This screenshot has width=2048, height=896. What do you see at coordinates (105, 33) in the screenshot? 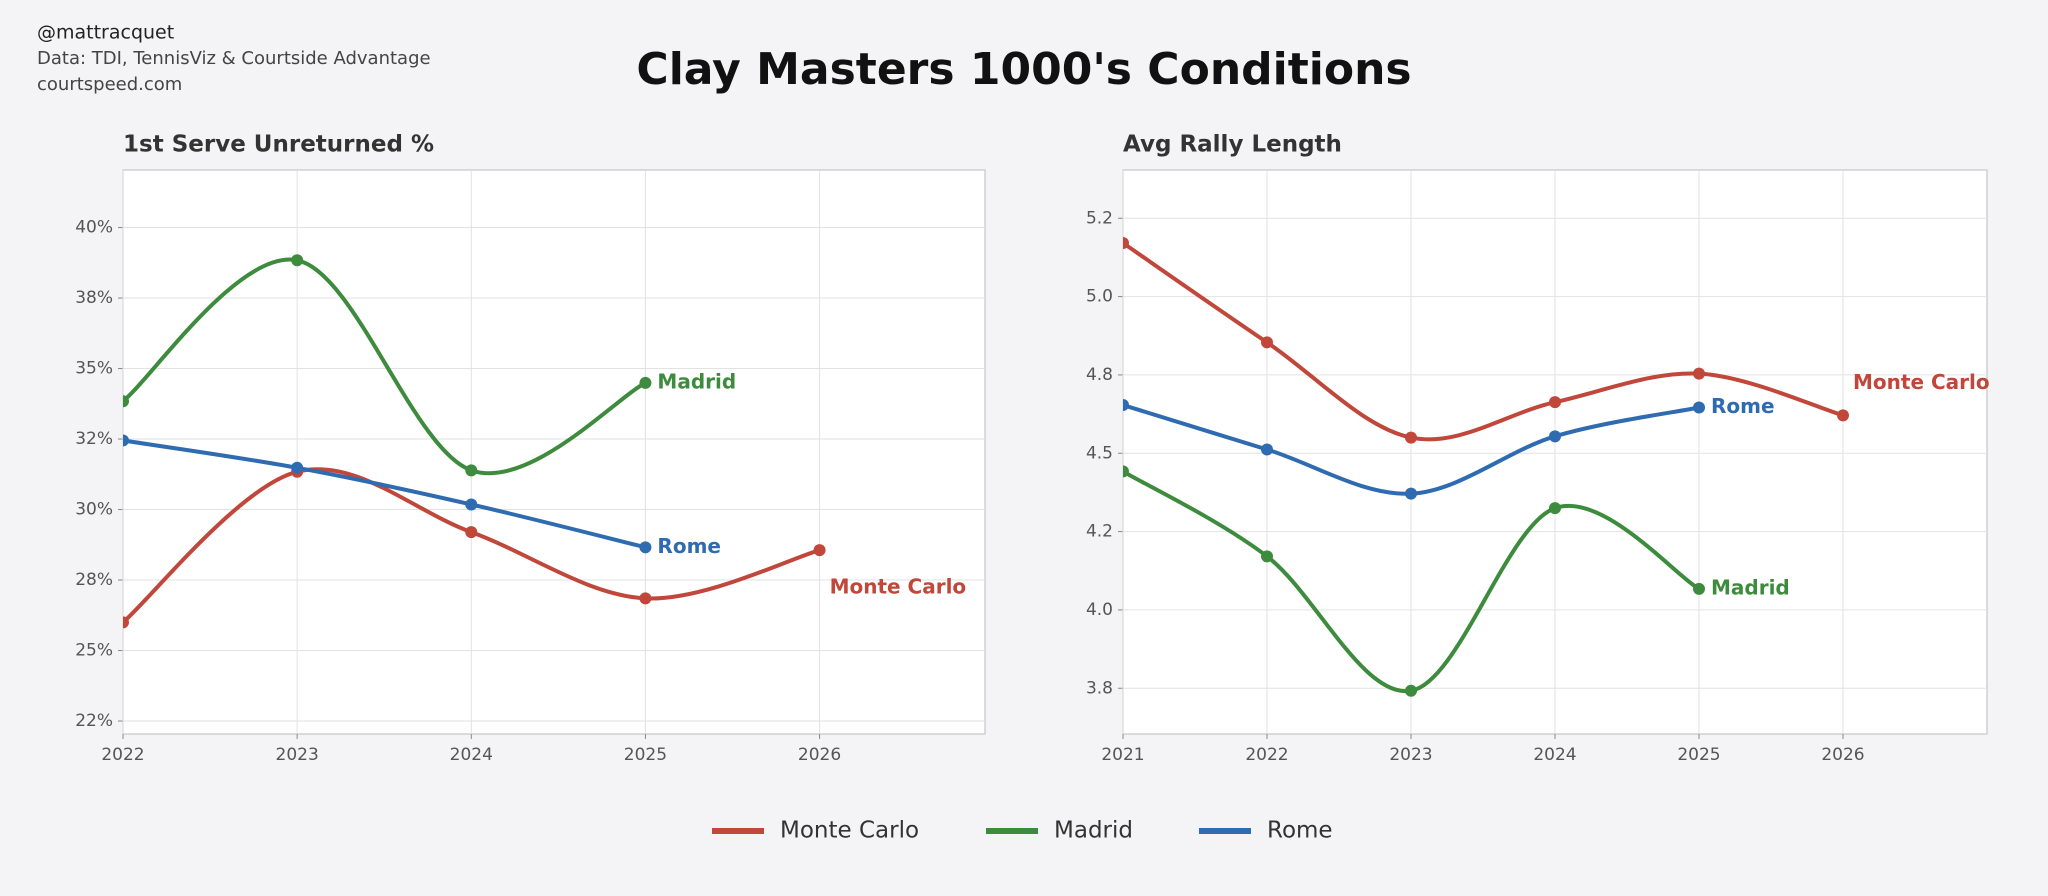
I see `note: @mattracquet` at bounding box center [105, 33].